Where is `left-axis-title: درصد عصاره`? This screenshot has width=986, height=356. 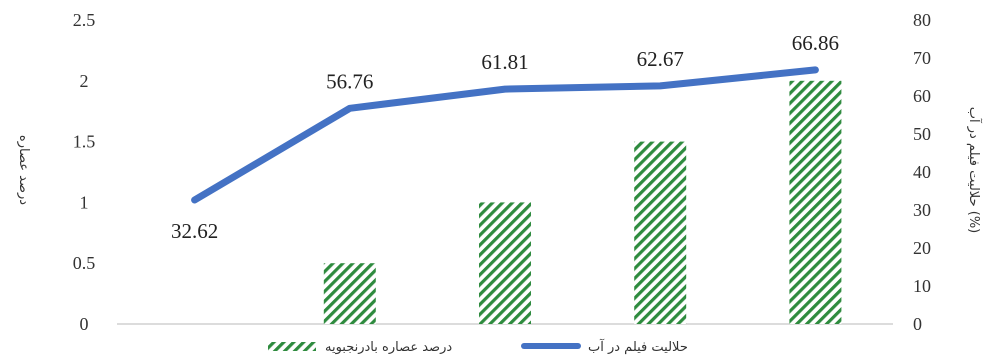 left-axis-title: درصد عصاره is located at coordinates (23, 170).